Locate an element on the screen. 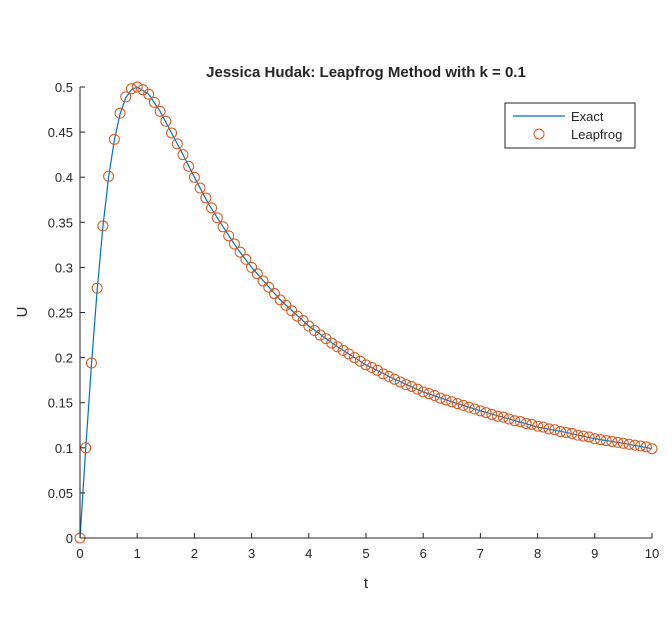  y-tick-label: 0.2 is located at coordinates (64, 358).